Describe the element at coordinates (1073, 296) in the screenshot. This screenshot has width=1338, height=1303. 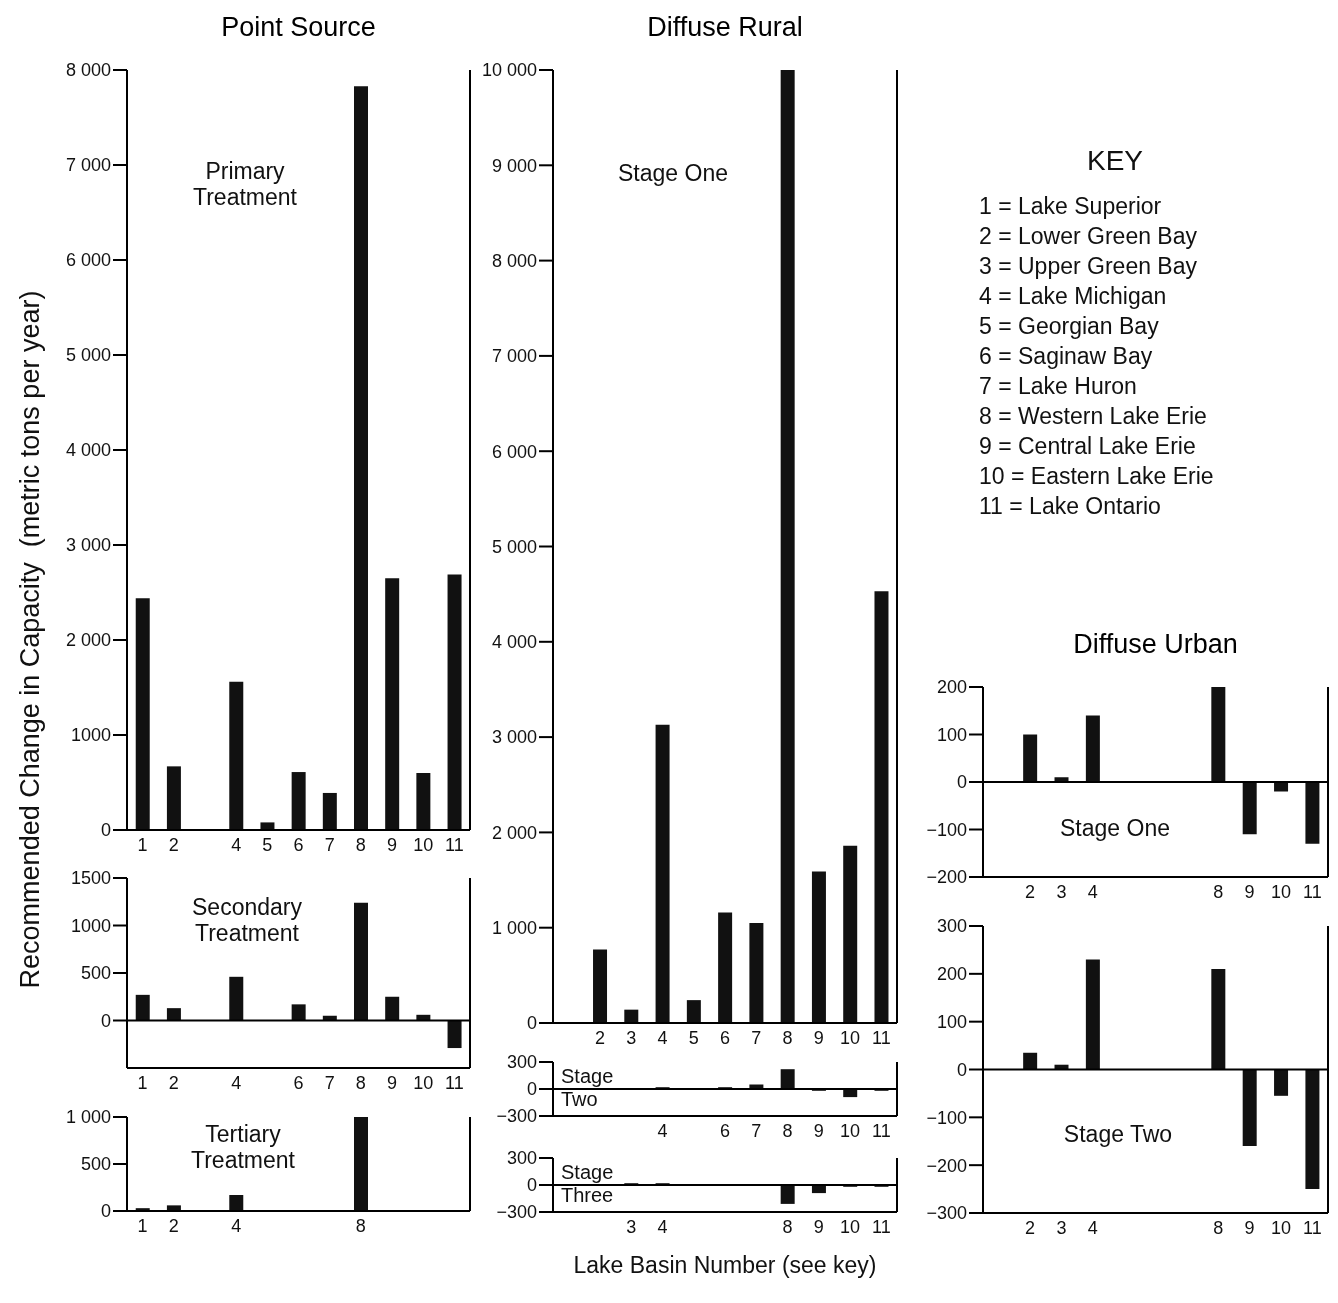
I see `text: 4 = Lake Michigan` at that location.